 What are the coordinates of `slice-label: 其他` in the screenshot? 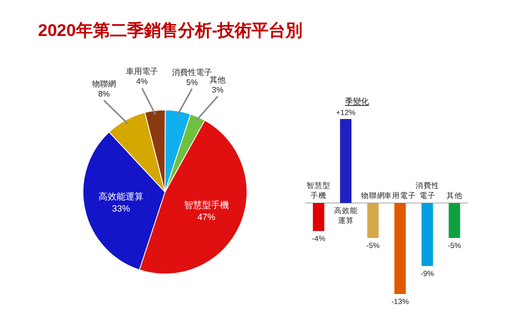 It's located at (218, 79).